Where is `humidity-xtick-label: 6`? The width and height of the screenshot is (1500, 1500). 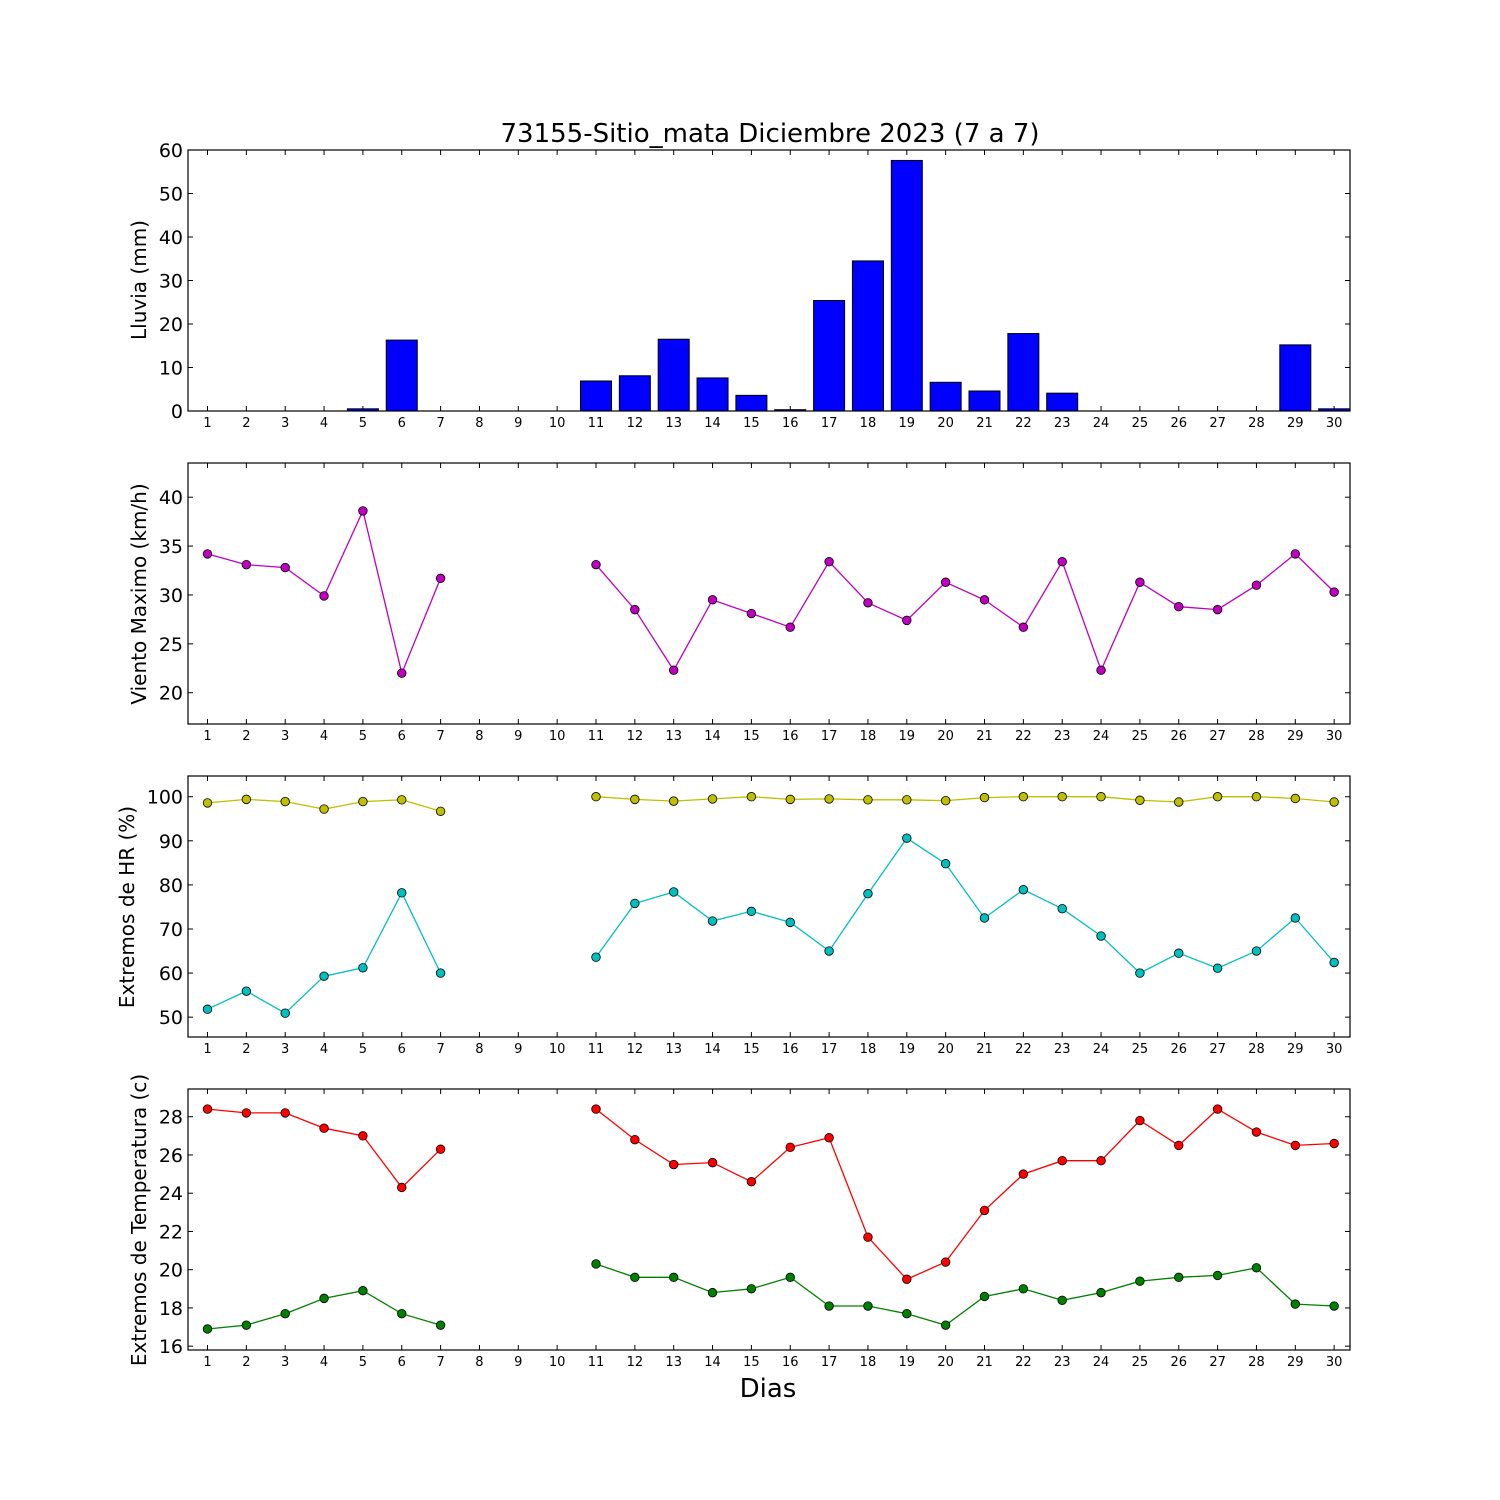 humidity-xtick-label: 6 is located at coordinates (402, 1049).